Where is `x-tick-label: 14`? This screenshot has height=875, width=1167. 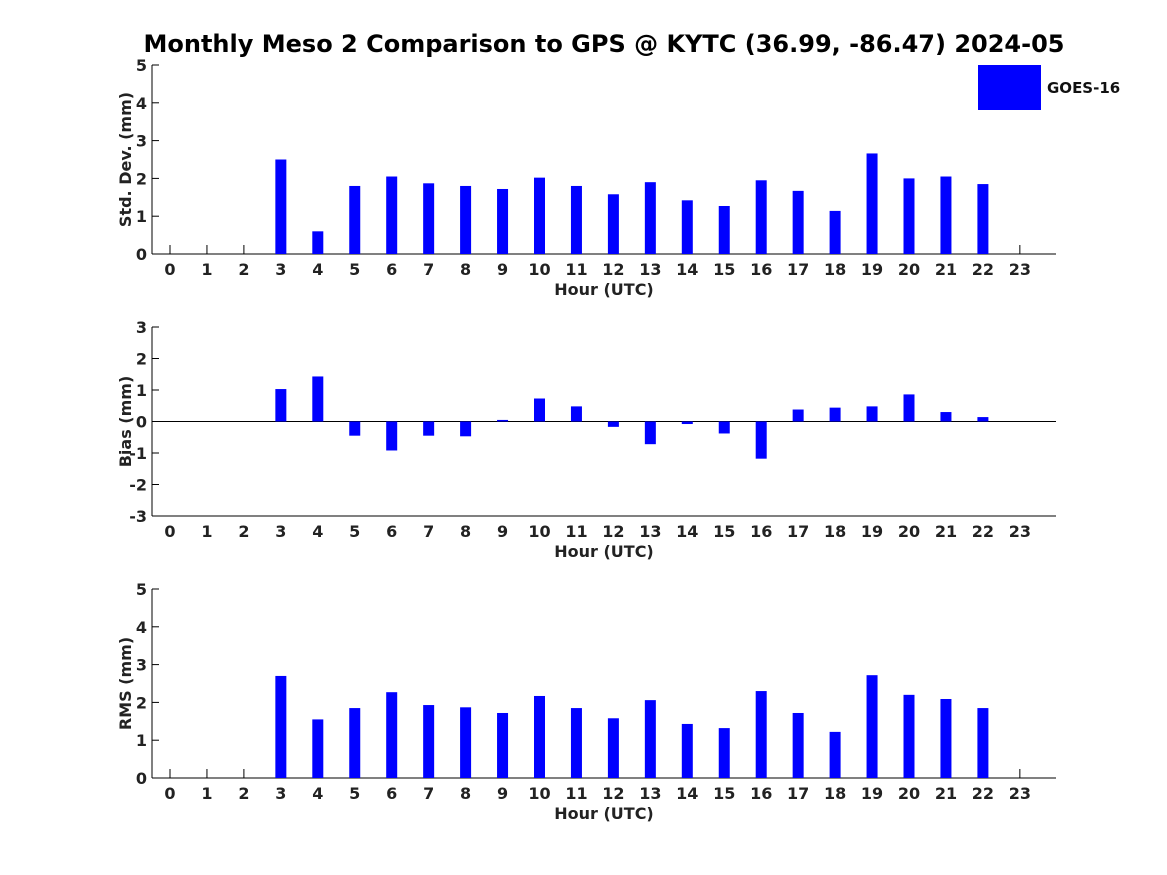
x-tick-label: 14 is located at coordinates (687, 531).